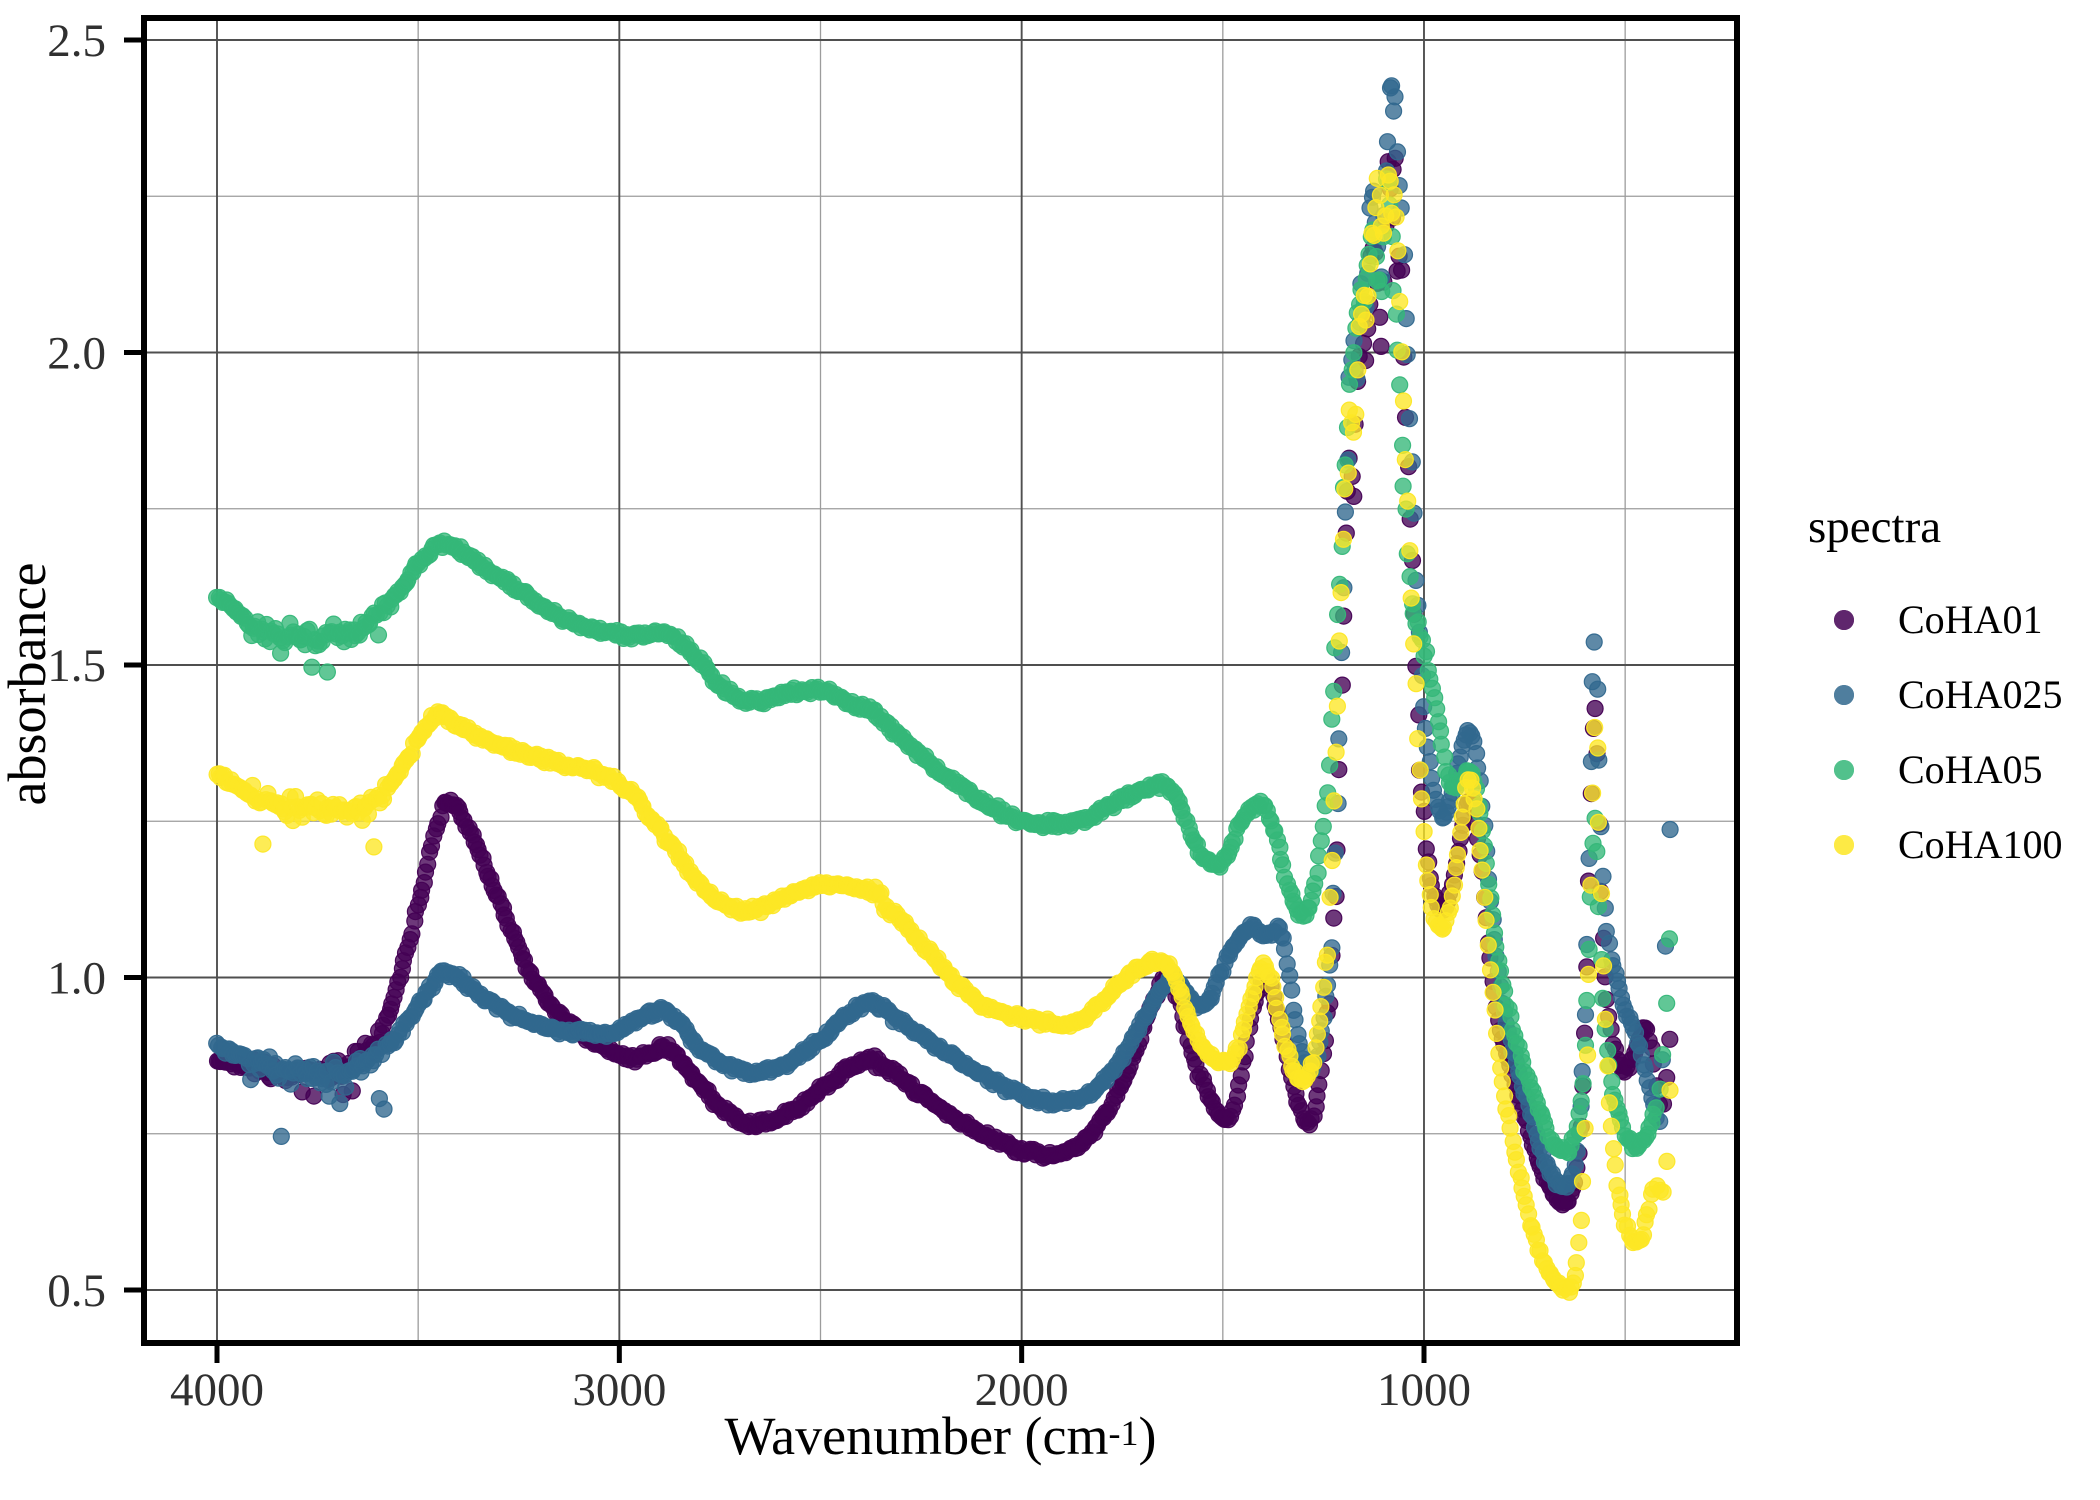 Image resolution: width=2100 pixels, height=1500 pixels. I want to click on x-tick-label: 1000, so click(1424, 1390).